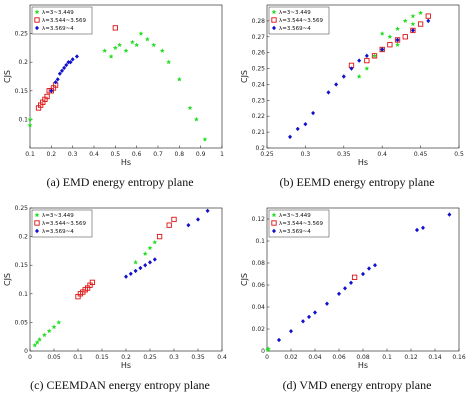 This screenshot has width=474, height=401. Describe the element at coordinates (22, 322) in the screenshot. I see `y-tick-label: 0.05` at that location.